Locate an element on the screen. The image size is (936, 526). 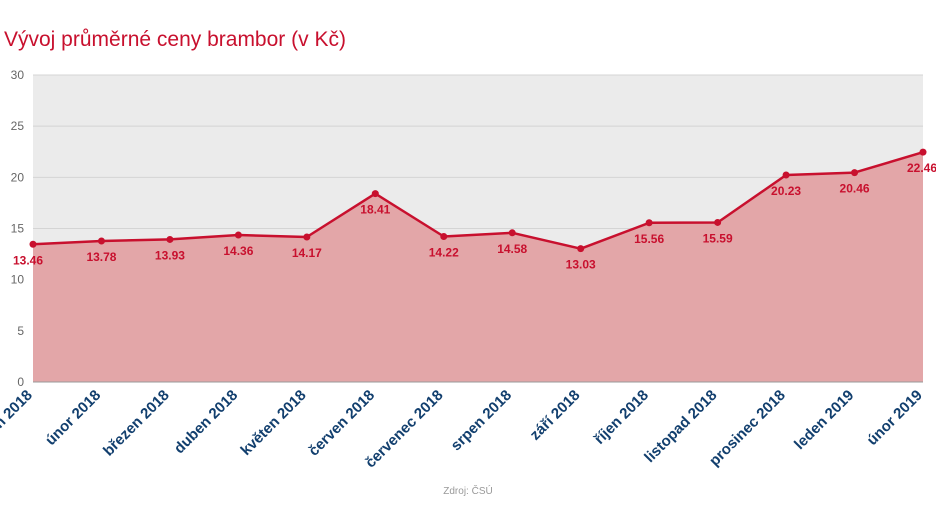
y-tick-label-0: 0 is located at coordinates (20, 382).